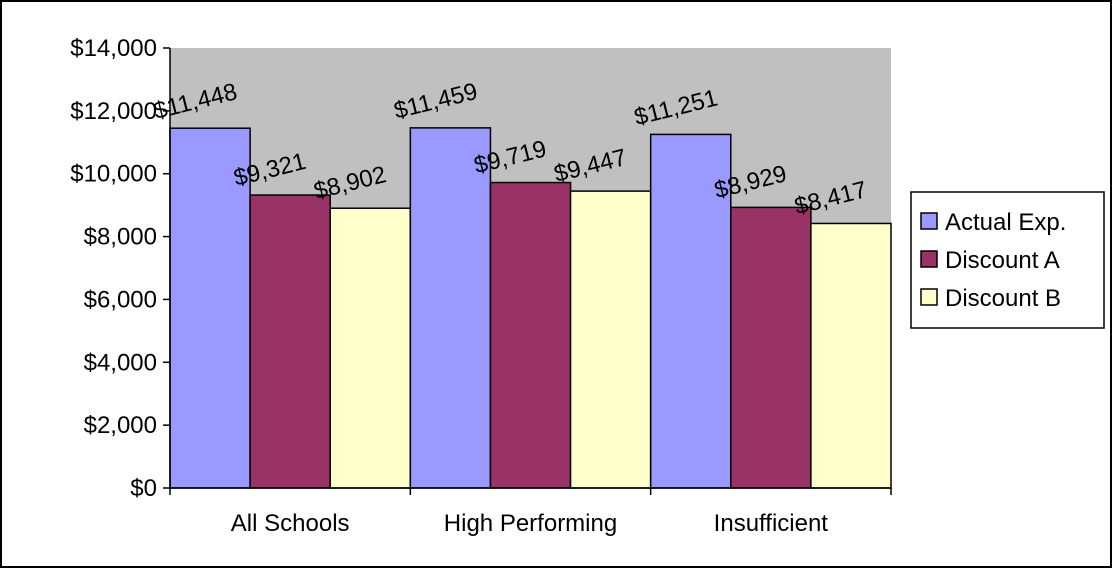 This screenshot has height=571, width=1112. What do you see at coordinates (210, 308) in the screenshot?
I see `bar-actual-exp-all-schools` at bounding box center [210, 308].